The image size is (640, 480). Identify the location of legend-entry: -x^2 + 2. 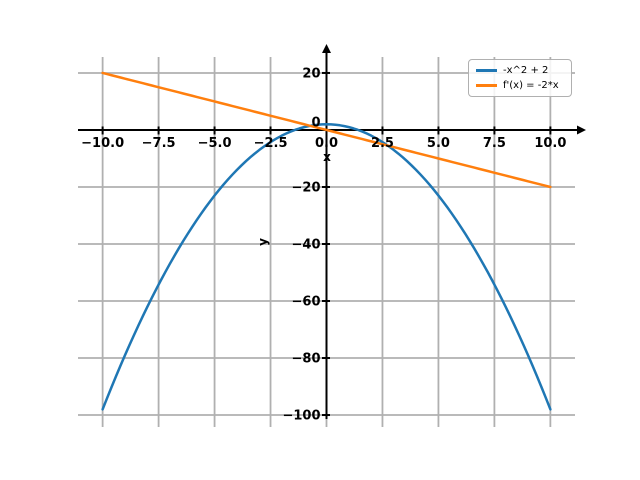
(520, 70).